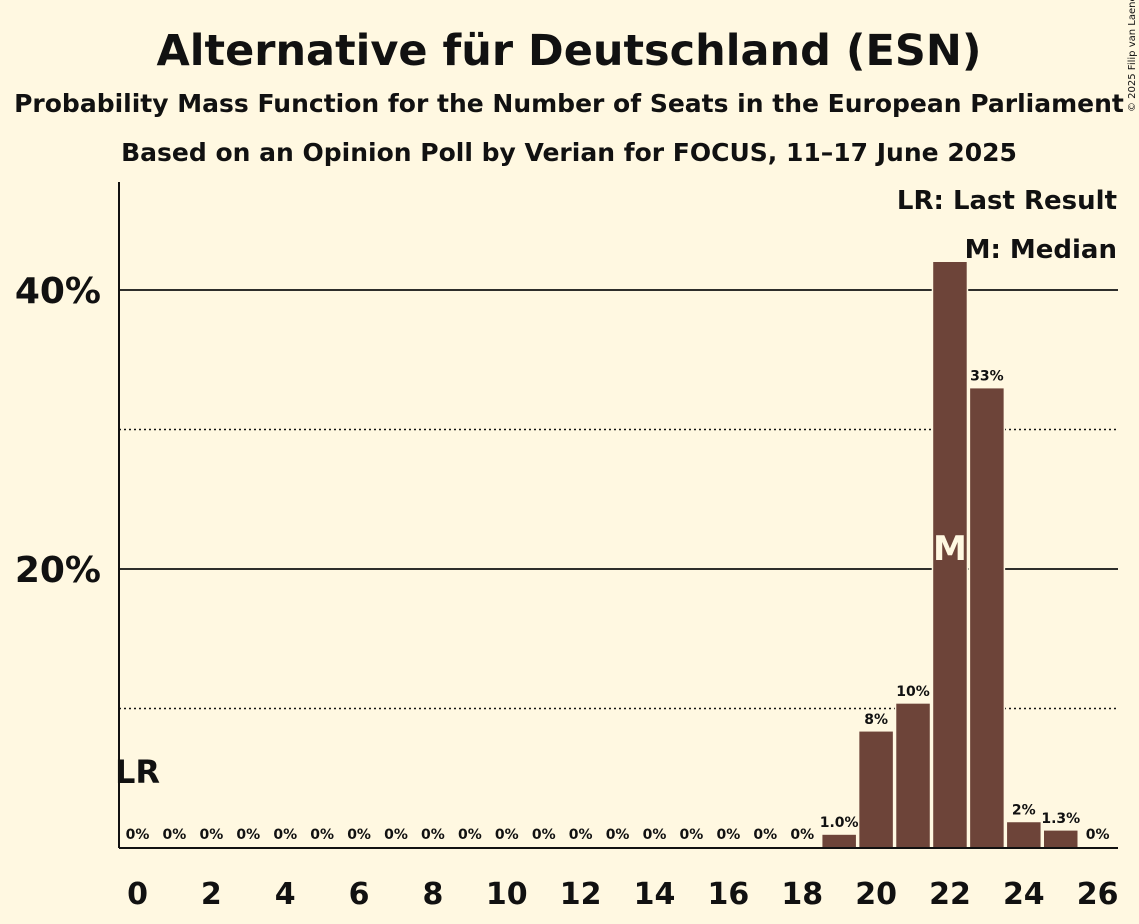 The image size is (1139, 924). What do you see at coordinates (211, 894) in the screenshot?
I see `x-tick-2: 2` at bounding box center [211, 894].